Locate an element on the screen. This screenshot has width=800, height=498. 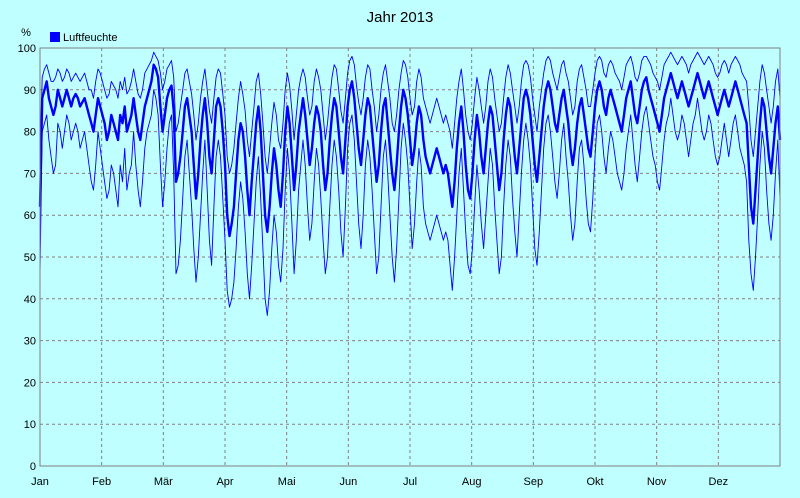
x-tick-label: Feb is located at coordinates (101, 482).